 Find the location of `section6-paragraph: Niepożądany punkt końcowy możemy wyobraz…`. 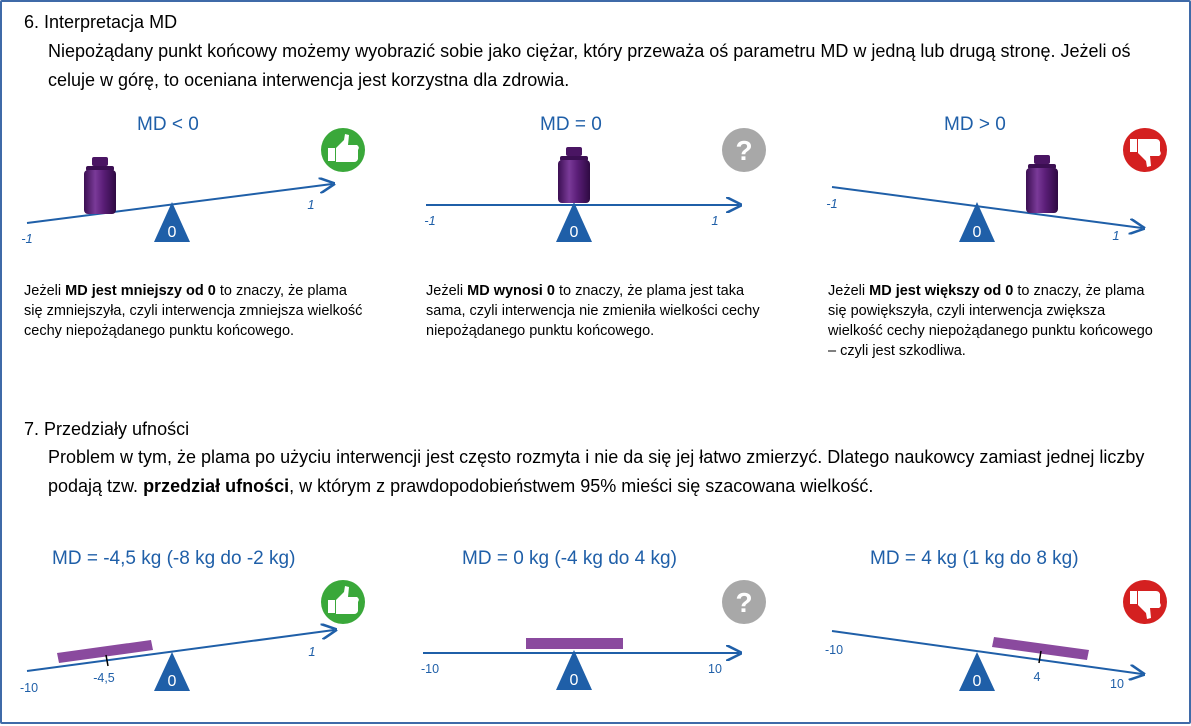

section6-paragraph: Niepożądany punkt końcowy możemy wyobraz… is located at coordinates (589, 65).